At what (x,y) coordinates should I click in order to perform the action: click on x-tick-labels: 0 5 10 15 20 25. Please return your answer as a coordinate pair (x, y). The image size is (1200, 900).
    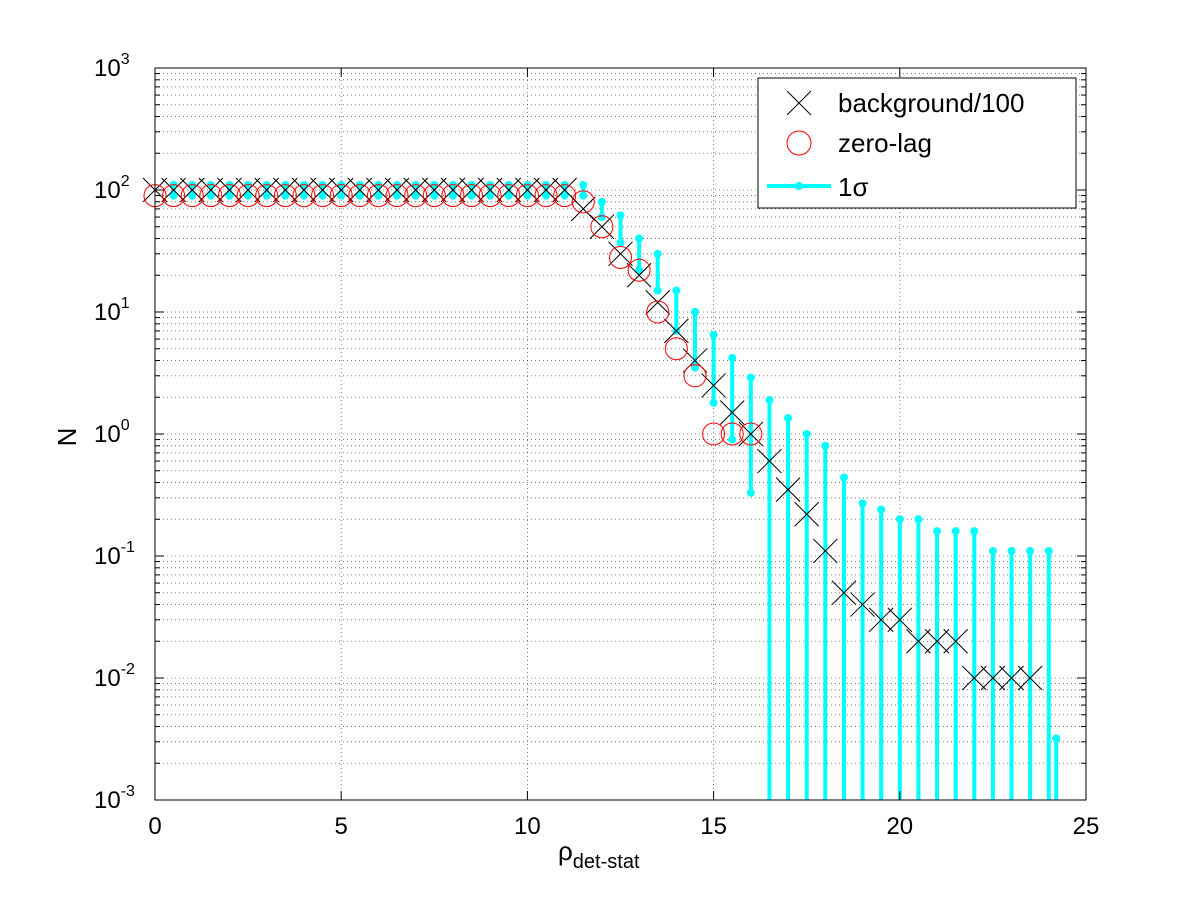
    Looking at the image, I should click on (623, 826).